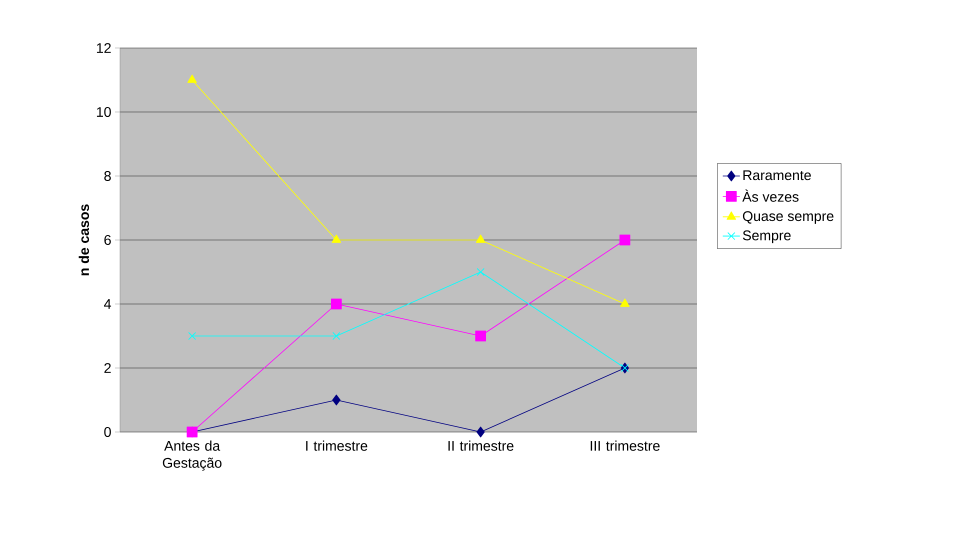  Describe the element at coordinates (625, 445) in the screenshot. I see `x-tick-label: III trimestre` at that location.